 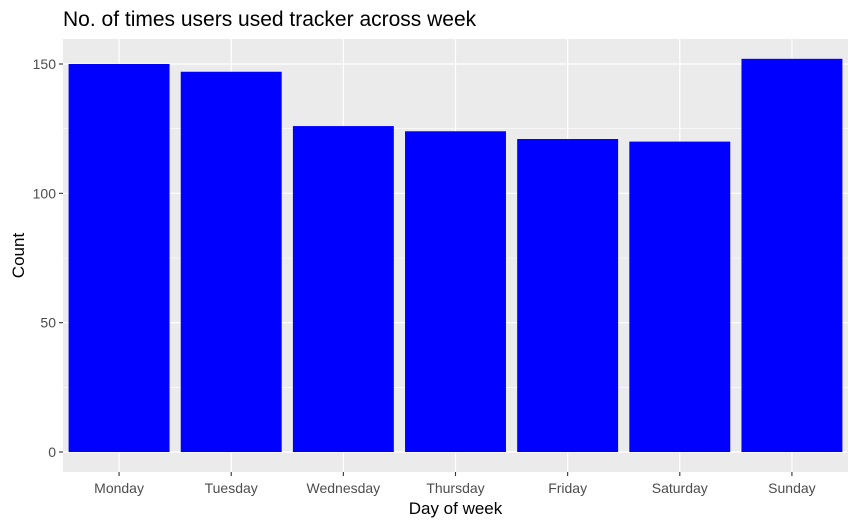 I want to click on x-tick-label: Tuesday, so click(x=231, y=488).